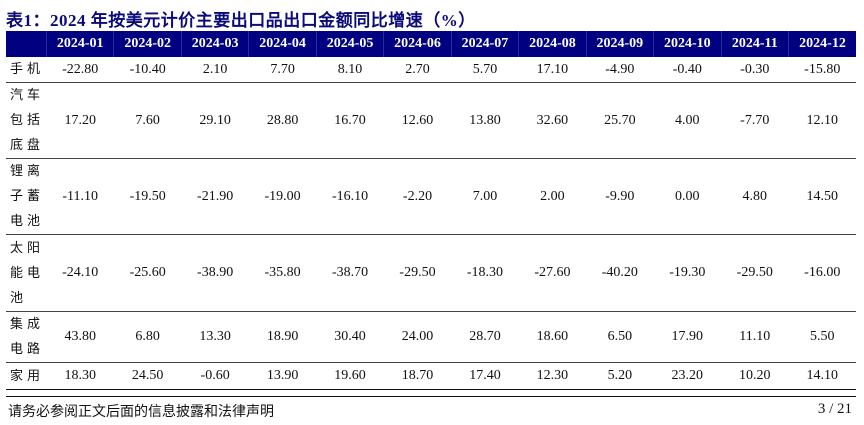  I want to click on row-label: 太阳能电池, so click(27, 273).